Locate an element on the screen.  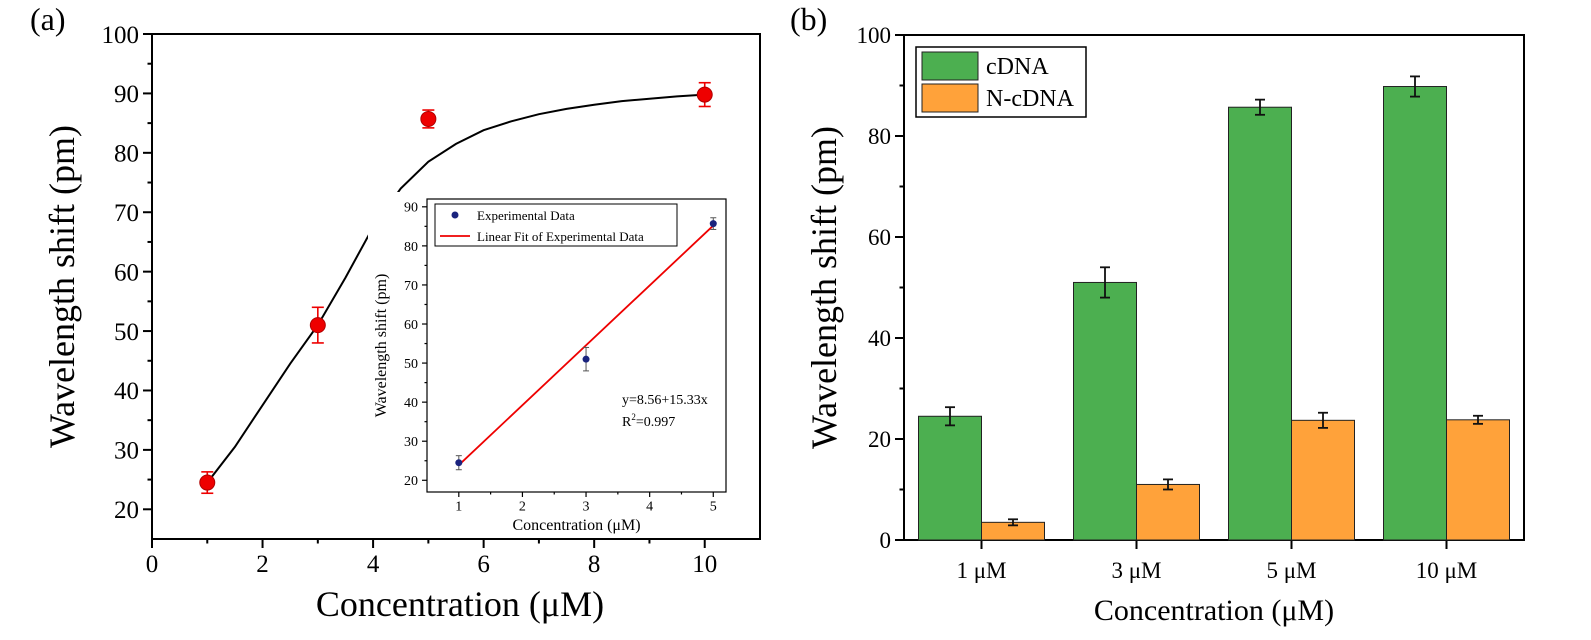
r-exponent: 2 is located at coordinates (633, 417).